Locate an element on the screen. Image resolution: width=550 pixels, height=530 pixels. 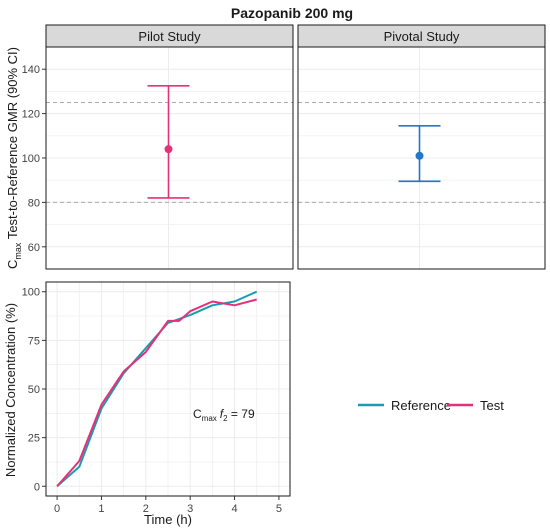
y-tick-label: 120 is located at coordinates (31, 115).